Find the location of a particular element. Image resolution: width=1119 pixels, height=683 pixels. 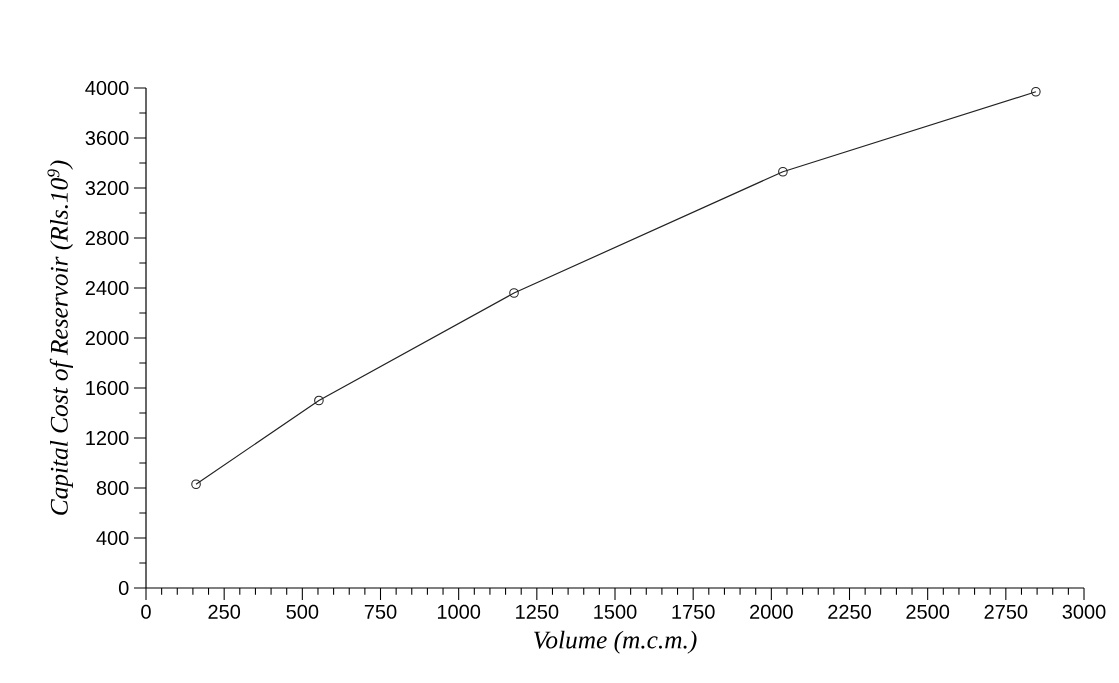

y-tick-label: 1200 is located at coordinates (107, 438).